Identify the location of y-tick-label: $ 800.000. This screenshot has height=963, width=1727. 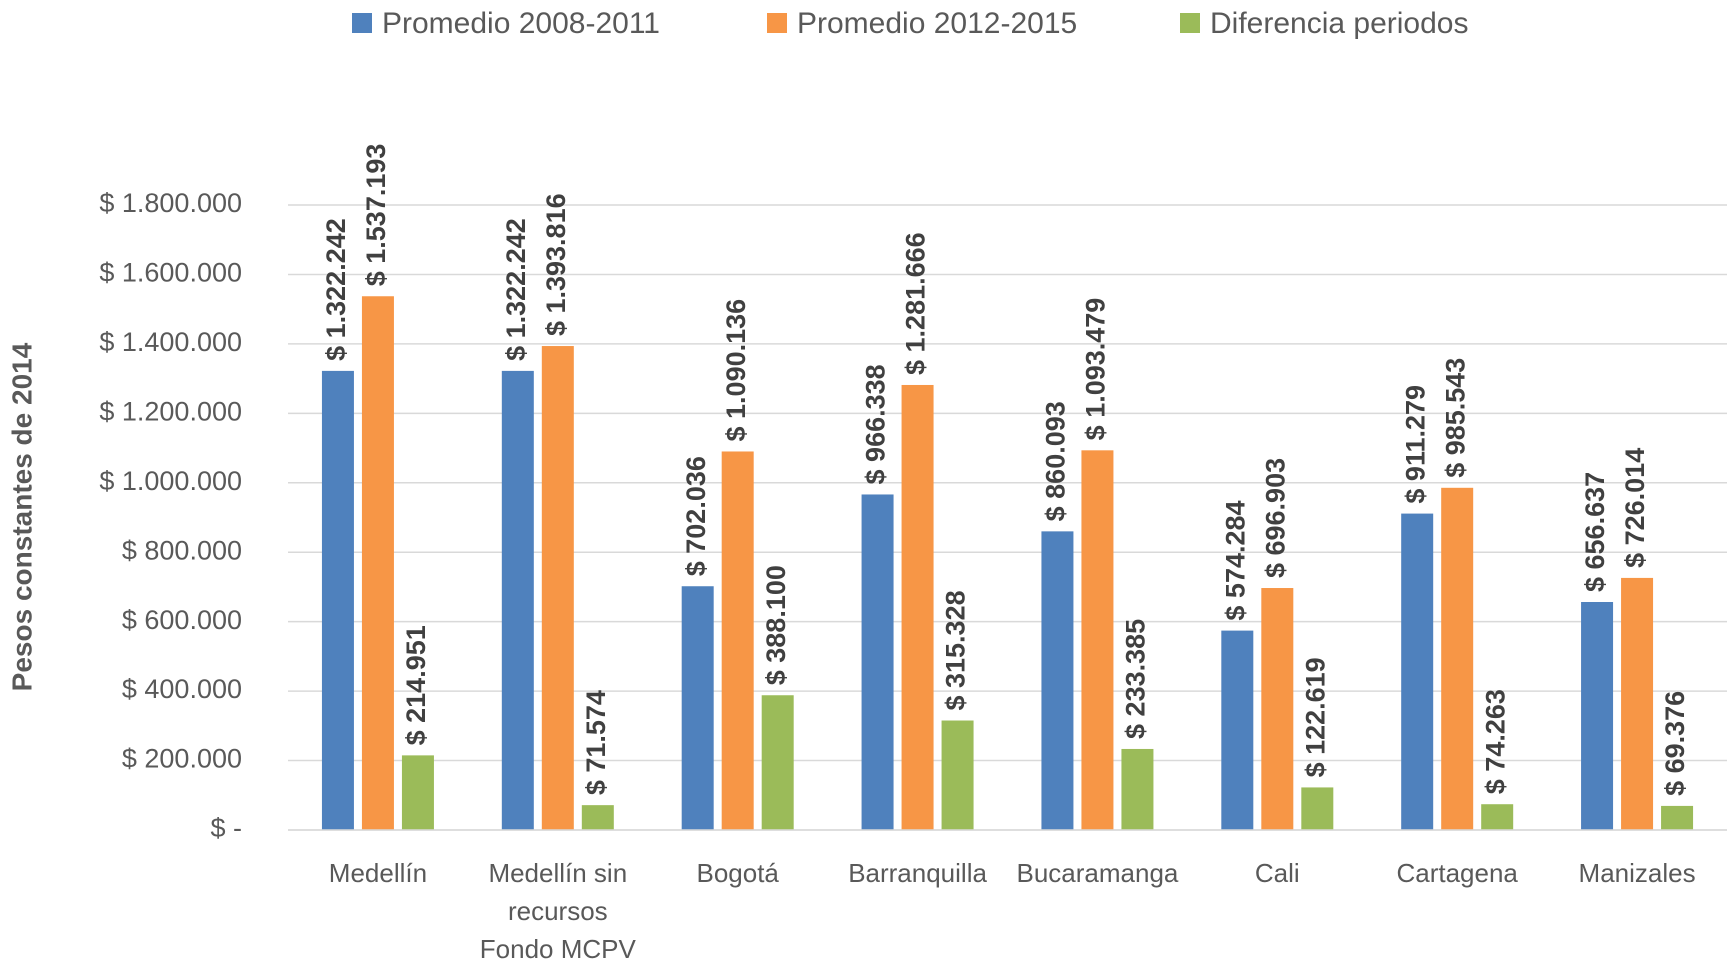
(182, 550).